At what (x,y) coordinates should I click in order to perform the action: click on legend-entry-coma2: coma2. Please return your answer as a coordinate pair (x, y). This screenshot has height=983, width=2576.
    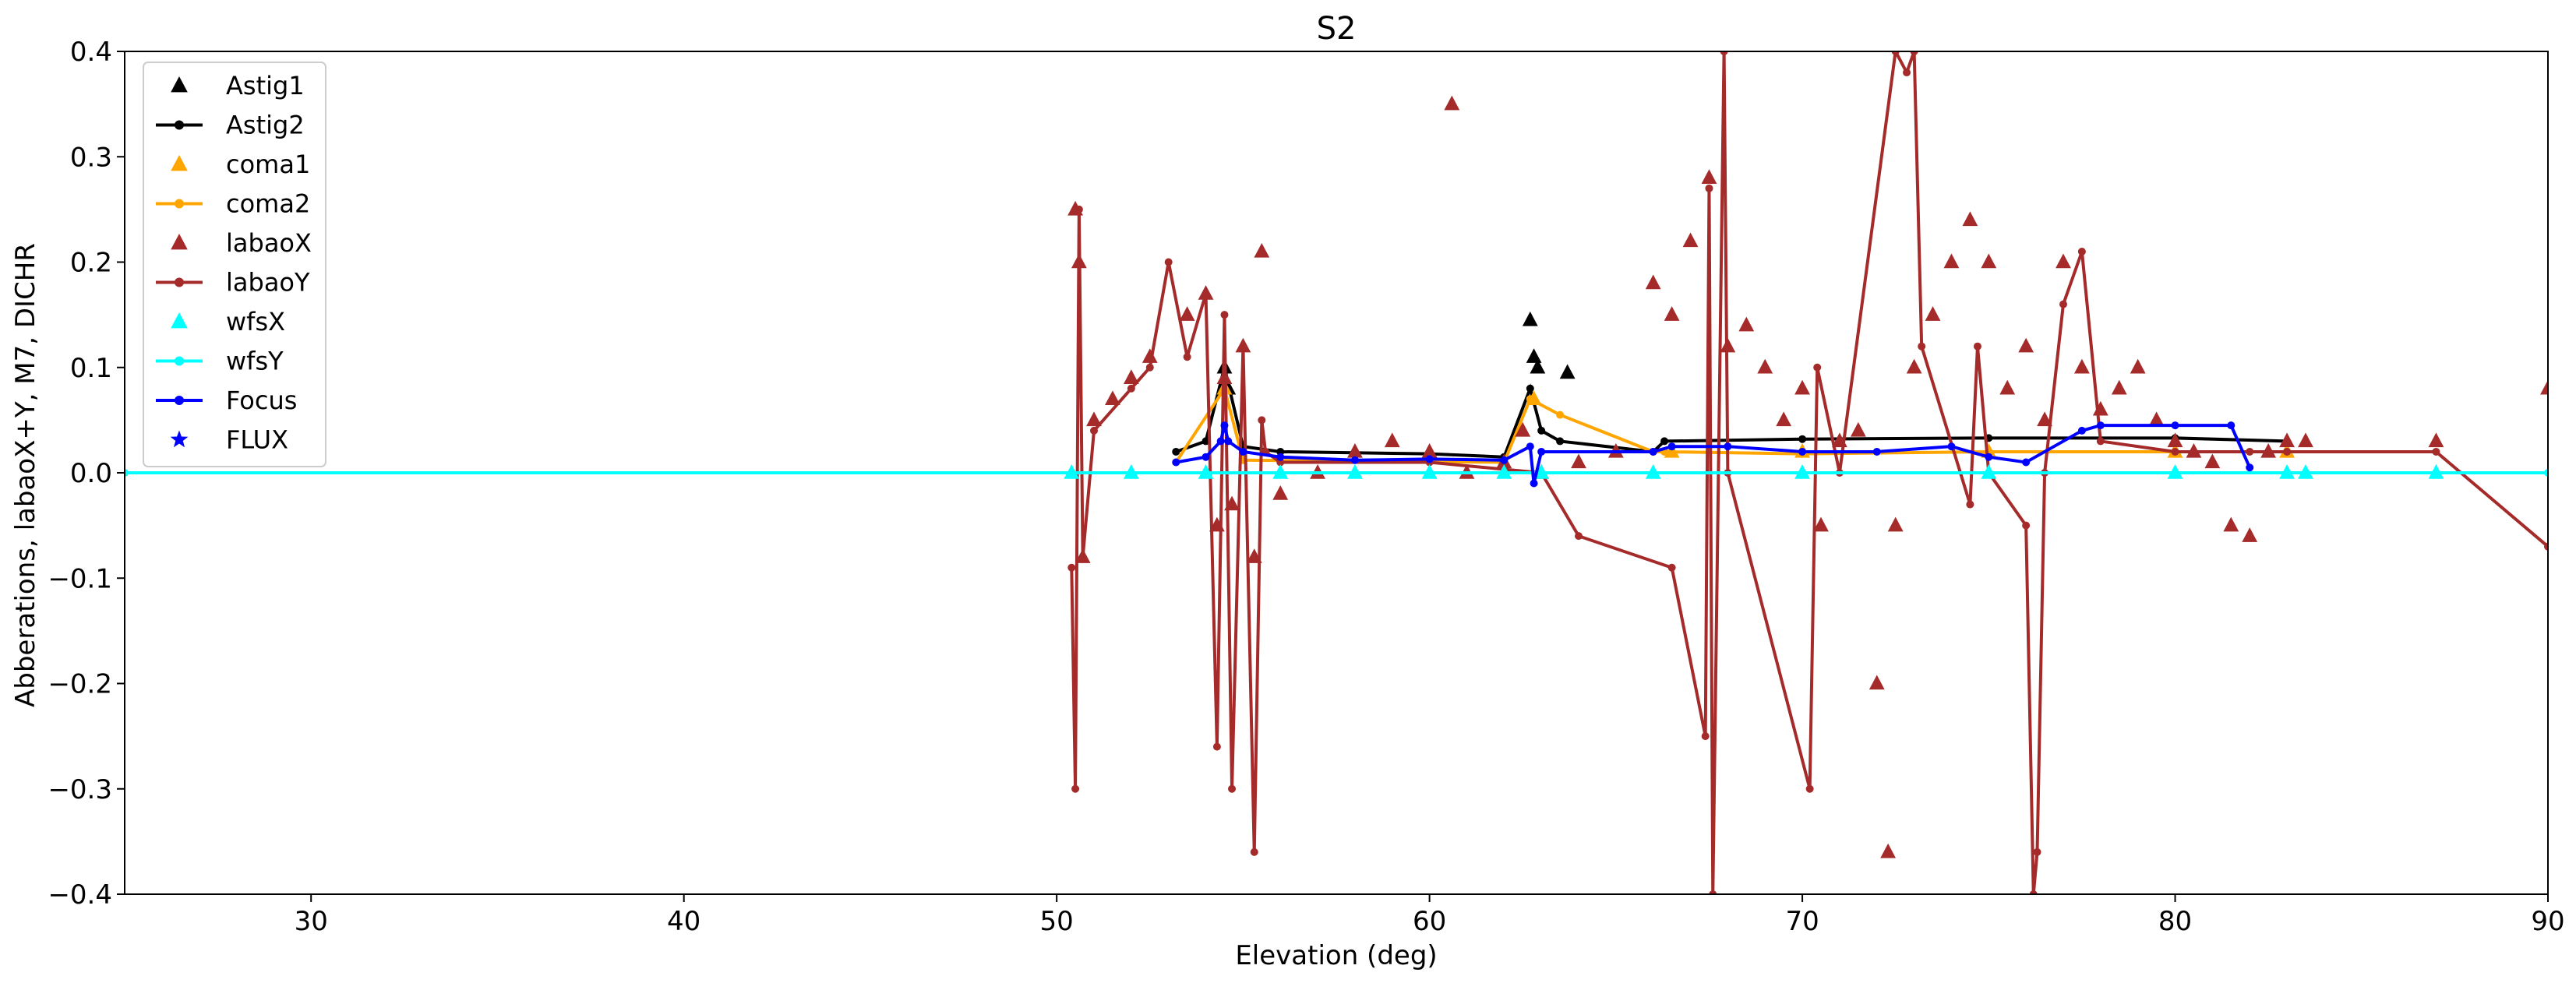
    Looking at the image, I should click on (233, 204).